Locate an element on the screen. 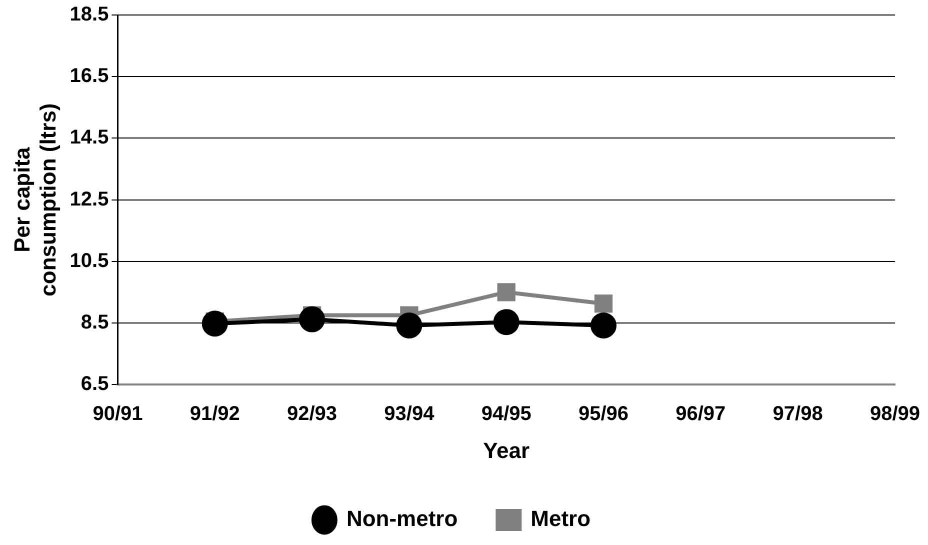 The image size is (928, 545). y-axis-title: Per capita consumption (ltrs) is located at coordinates (35, 199).